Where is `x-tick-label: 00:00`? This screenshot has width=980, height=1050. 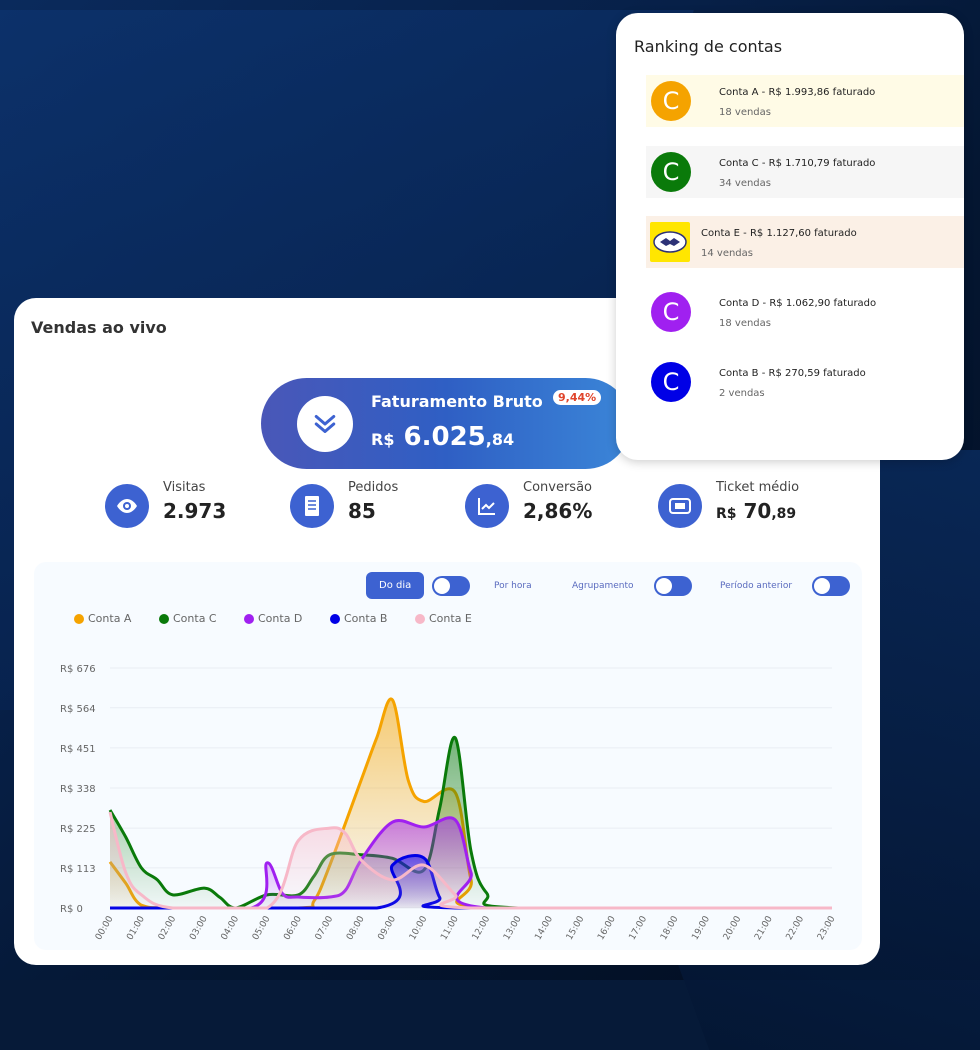
x-tick-label: 00:00 is located at coordinates (105, 928).